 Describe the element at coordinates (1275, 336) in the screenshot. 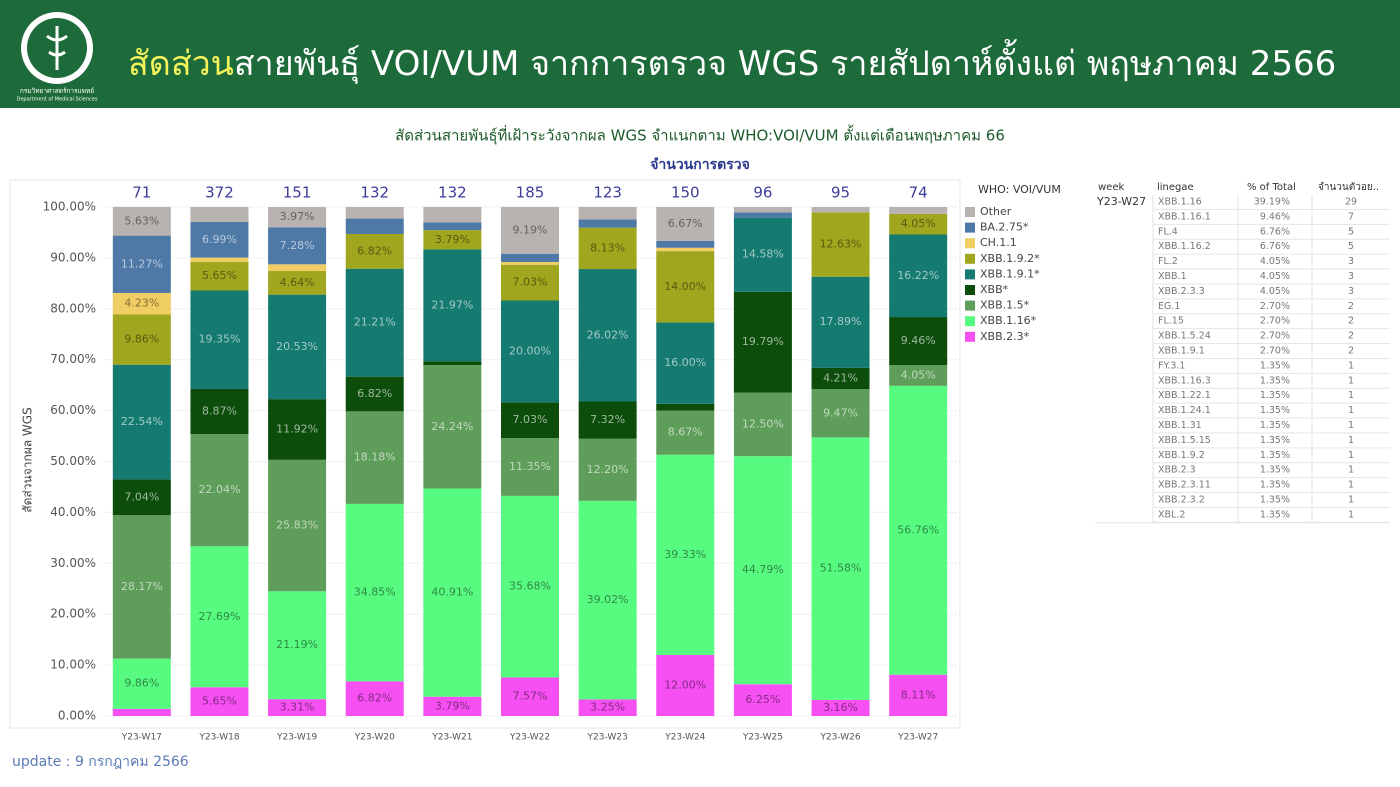

I see `table-cell: 2.70%` at that location.